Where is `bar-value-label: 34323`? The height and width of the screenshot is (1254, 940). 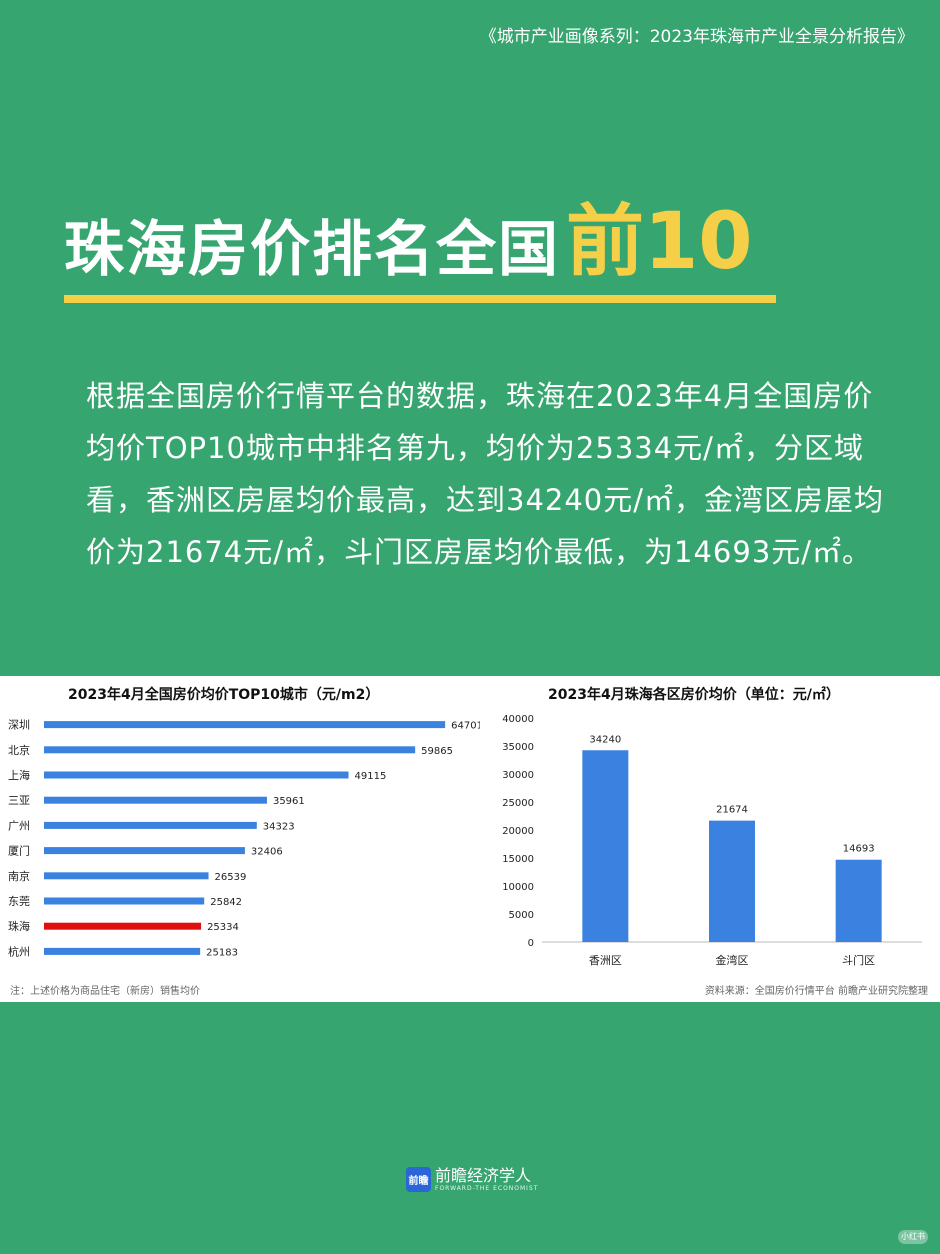
bar-value-label: 34323 is located at coordinates (279, 826).